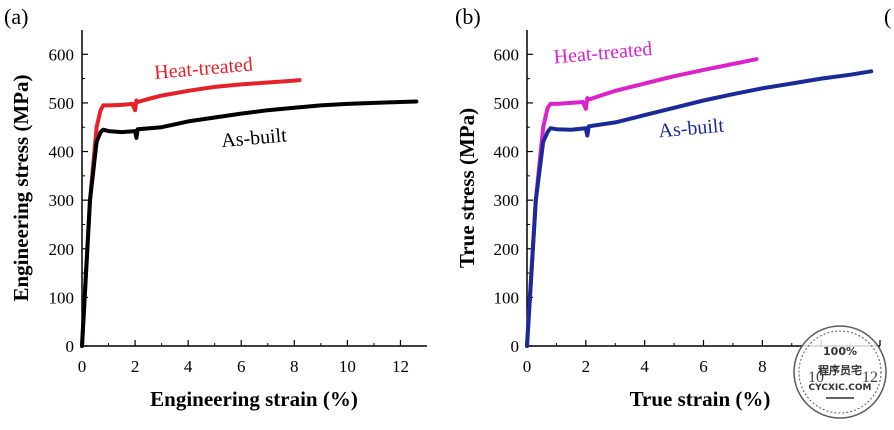 The image size is (894, 430). I want to click on panel-a-y-tick-label: 0, so click(70, 346).